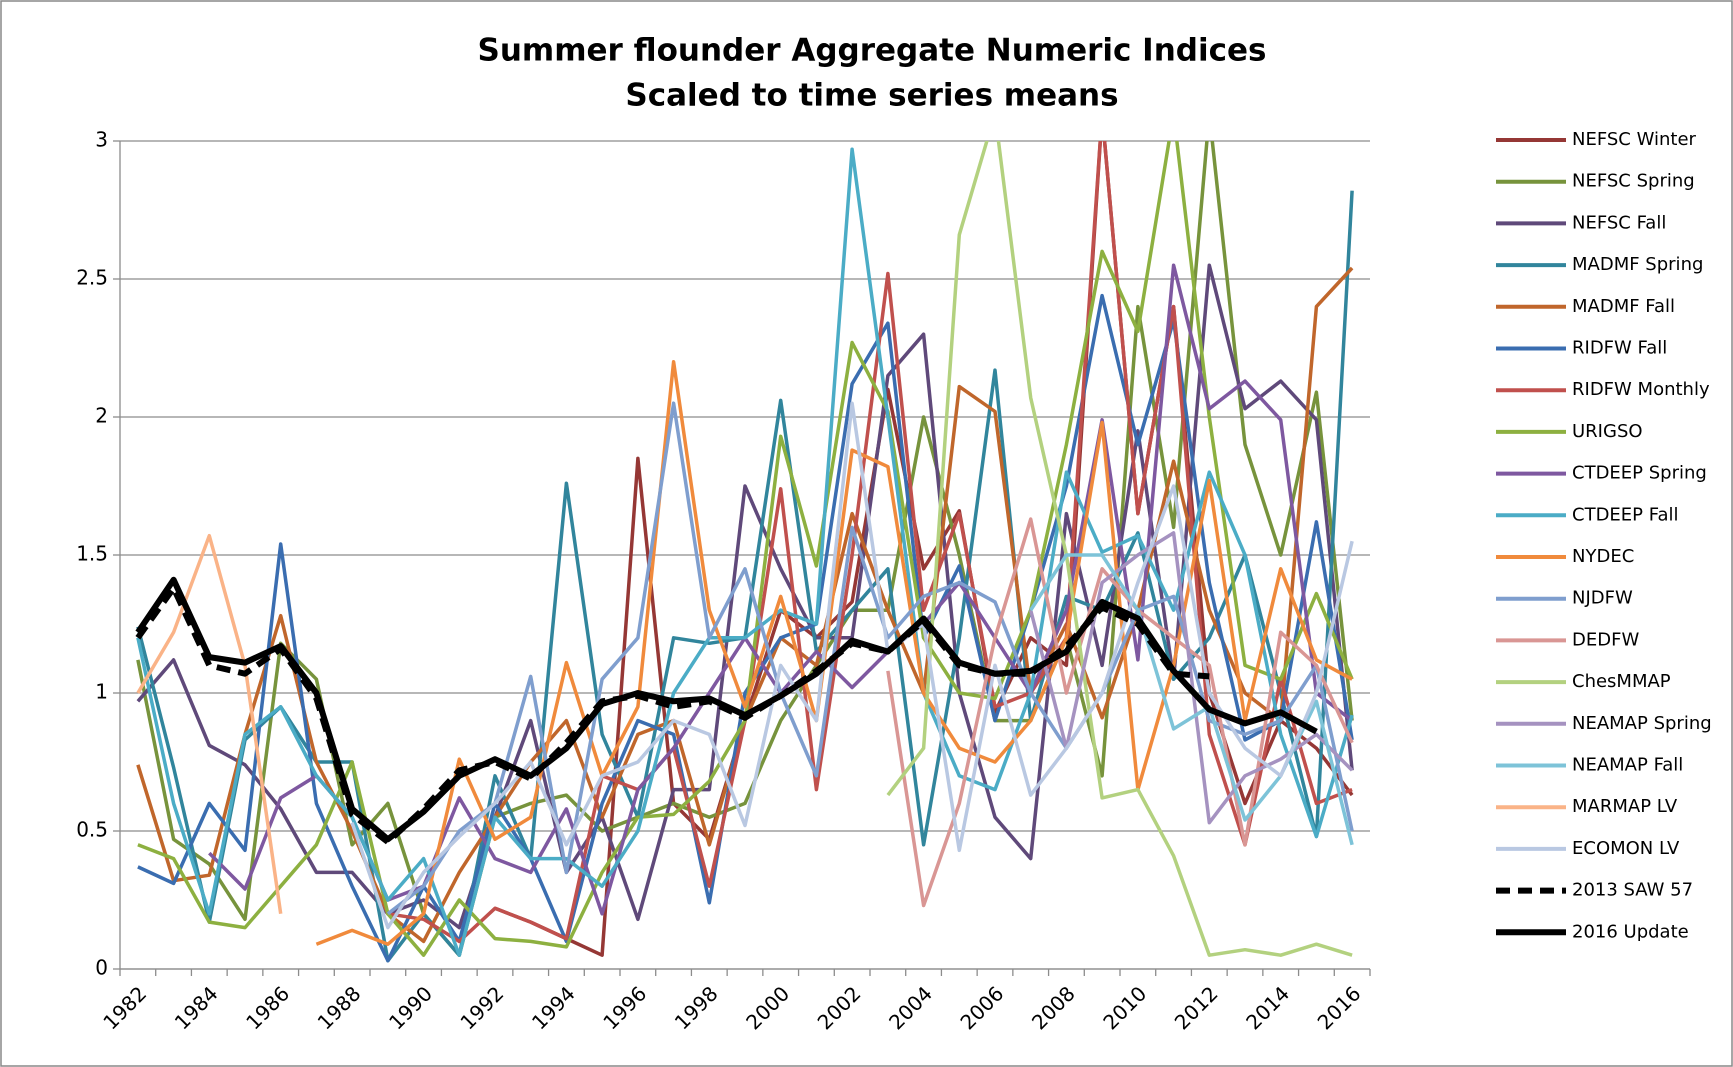 The width and height of the screenshot is (1733, 1067). Describe the element at coordinates (101, 692) in the screenshot. I see `y-tick-label: 1` at that location.